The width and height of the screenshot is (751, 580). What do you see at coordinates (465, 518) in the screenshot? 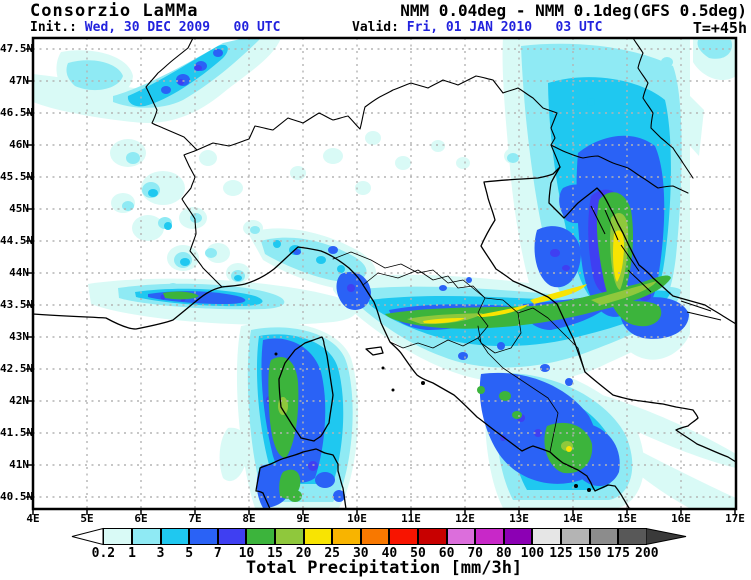
I see `lon-label-12E: 12E` at bounding box center [465, 518].